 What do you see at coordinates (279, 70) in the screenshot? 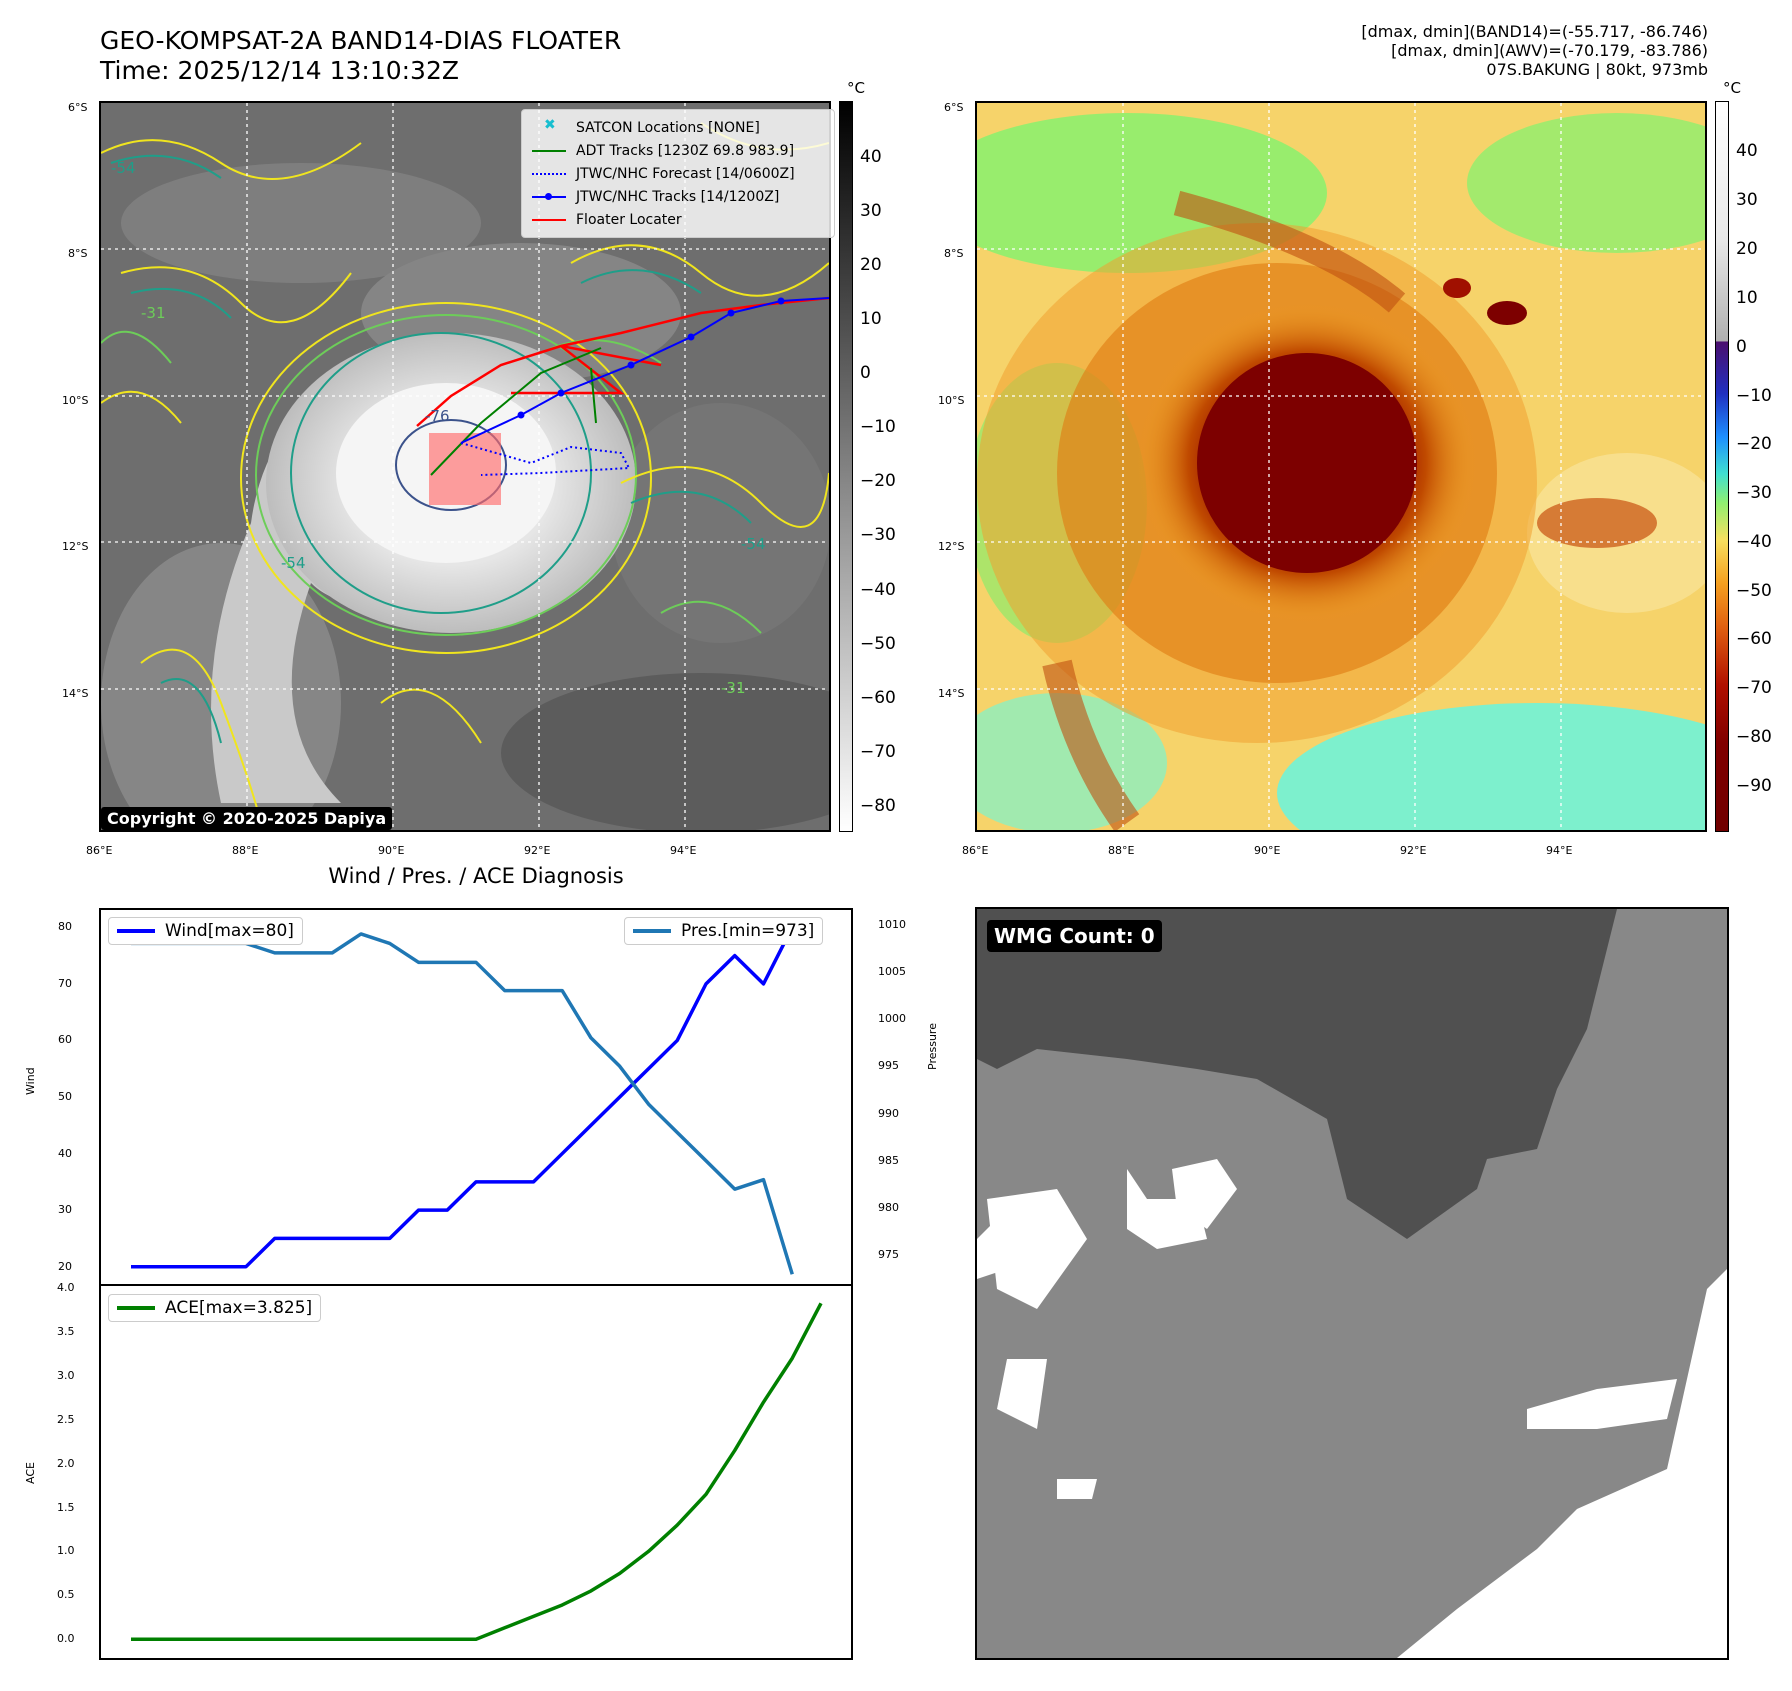
I see `title-line-2: Time: 2025/12/14 13:10:32Z` at bounding box center [279, 70].